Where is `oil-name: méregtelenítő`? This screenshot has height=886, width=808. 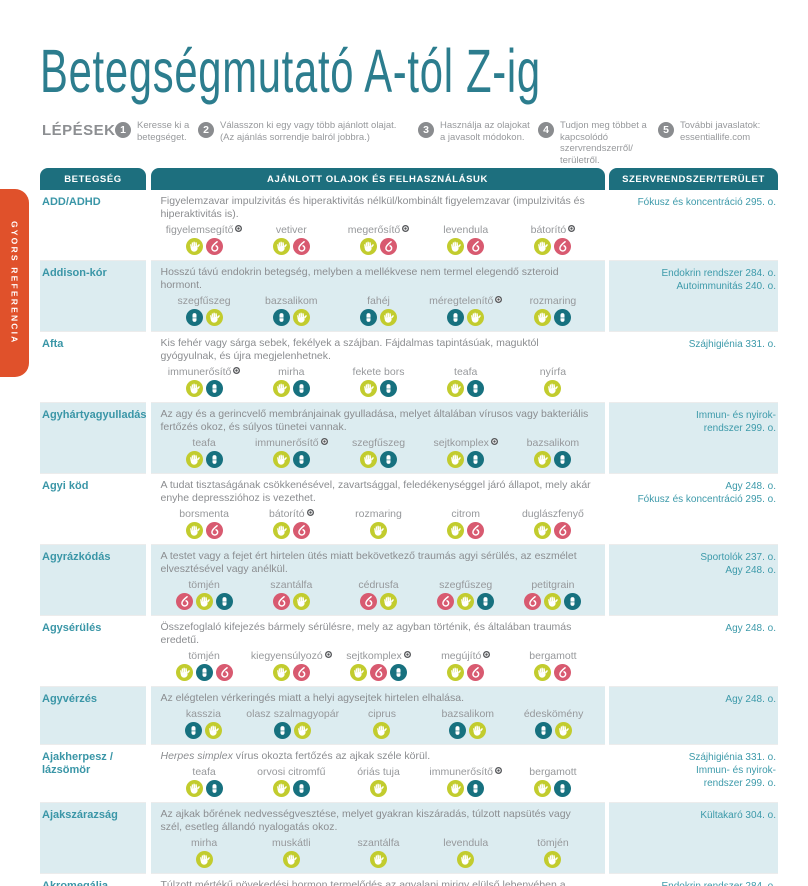 oil-name: méregtelenítő is located at coordinates (465, 301).